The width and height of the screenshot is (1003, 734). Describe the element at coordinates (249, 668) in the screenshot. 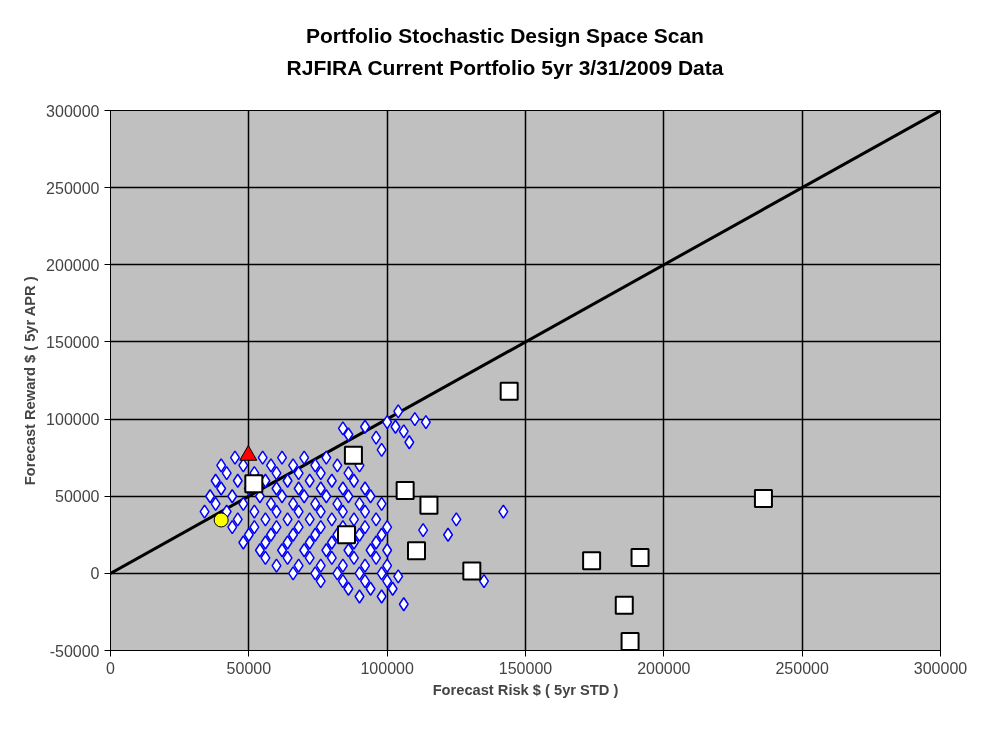

I see `x-tick-label: 50000` at that location.